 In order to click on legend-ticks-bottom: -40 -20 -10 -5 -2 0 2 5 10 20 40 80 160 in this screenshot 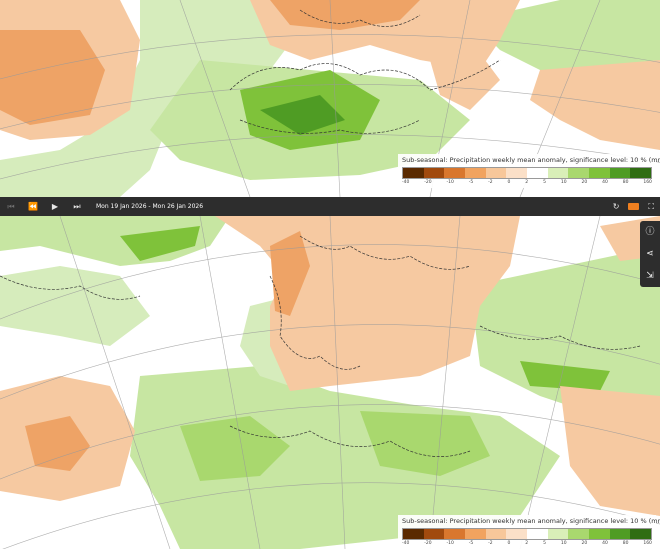, I will do `click(527, 543)`.